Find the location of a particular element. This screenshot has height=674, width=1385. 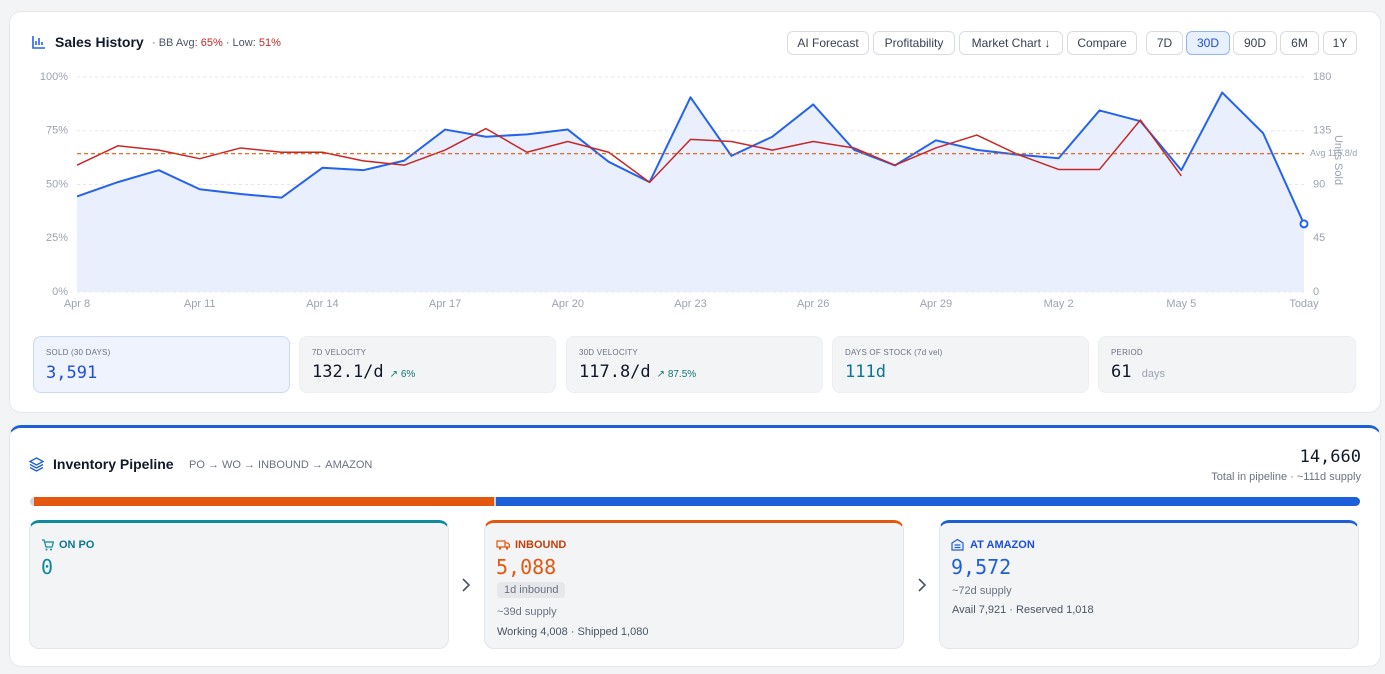

stage-detail: Avail 7,921 · Reserved 1,018 is located at coordinates (1023, 610).